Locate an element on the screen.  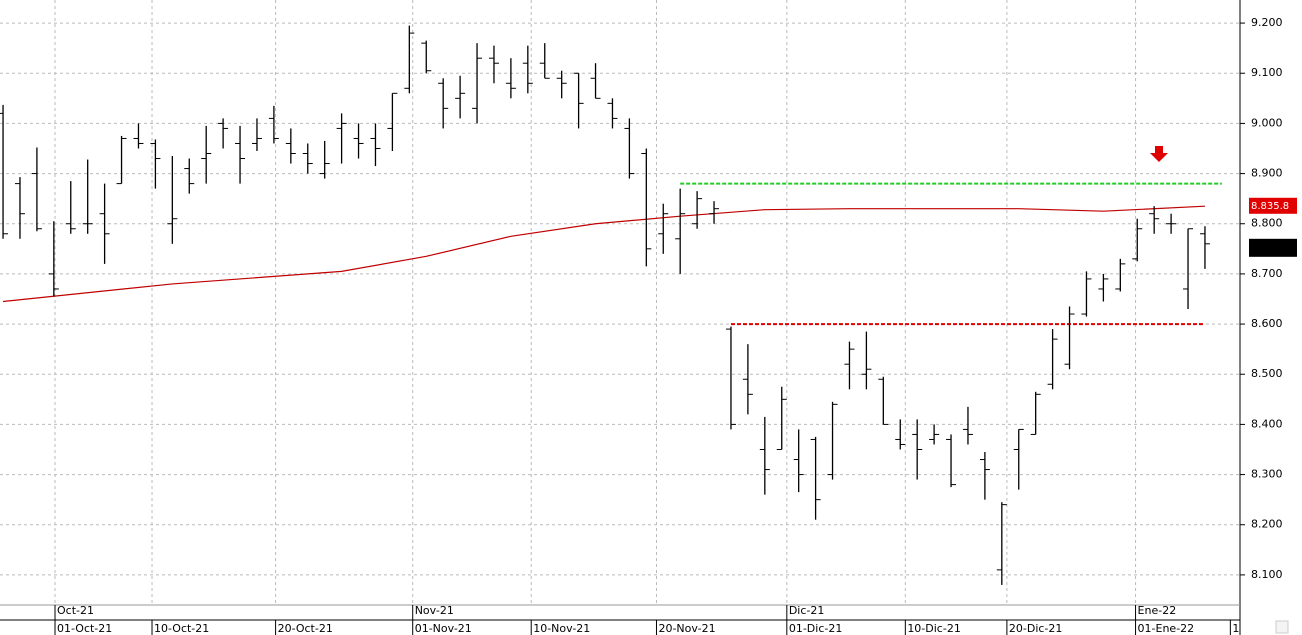
x-tick-label: 01-Oct-21 is located at coordinates (84, 628).